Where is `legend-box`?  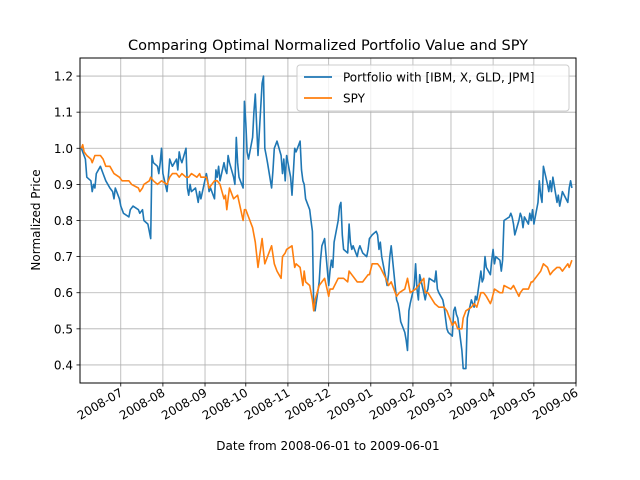 legend-box is located at coordinates (433, 88).